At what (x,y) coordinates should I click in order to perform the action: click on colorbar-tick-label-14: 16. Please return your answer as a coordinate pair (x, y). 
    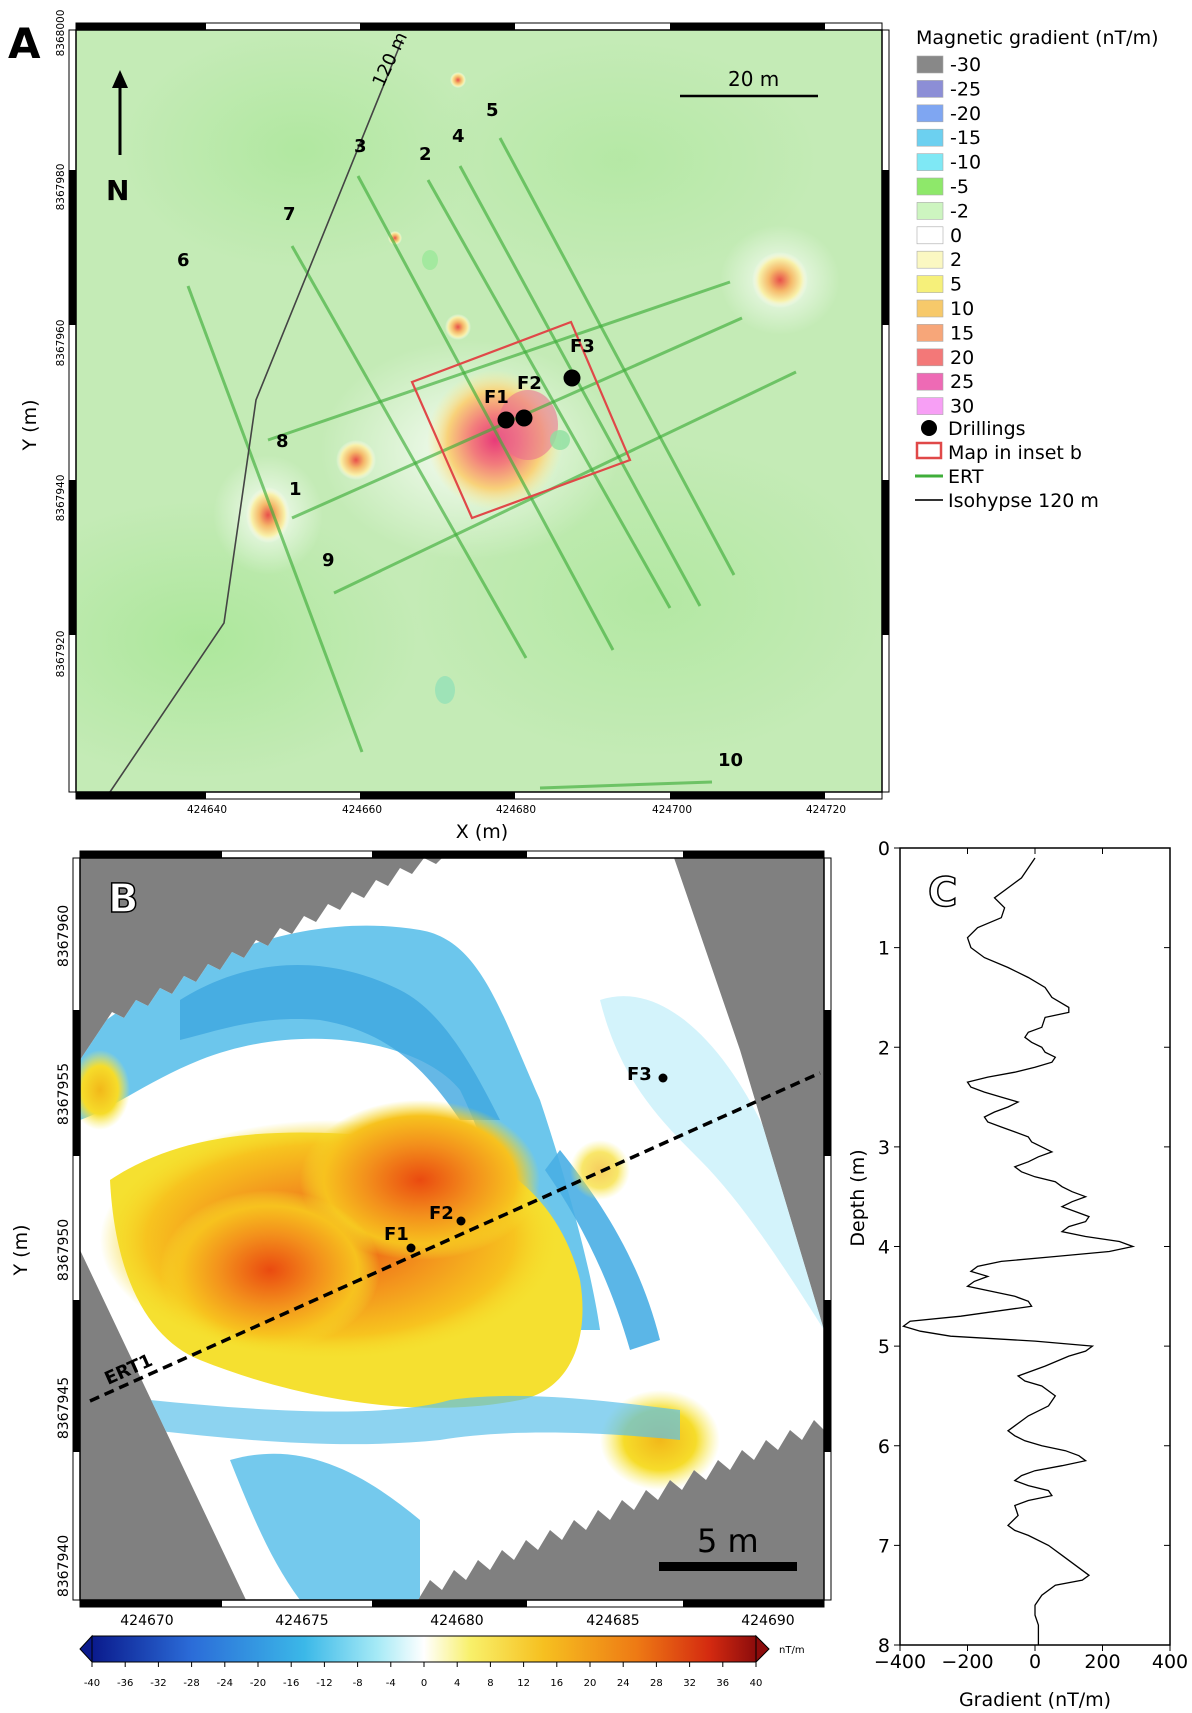
    Looking at the image, I should click on (556, 1683).